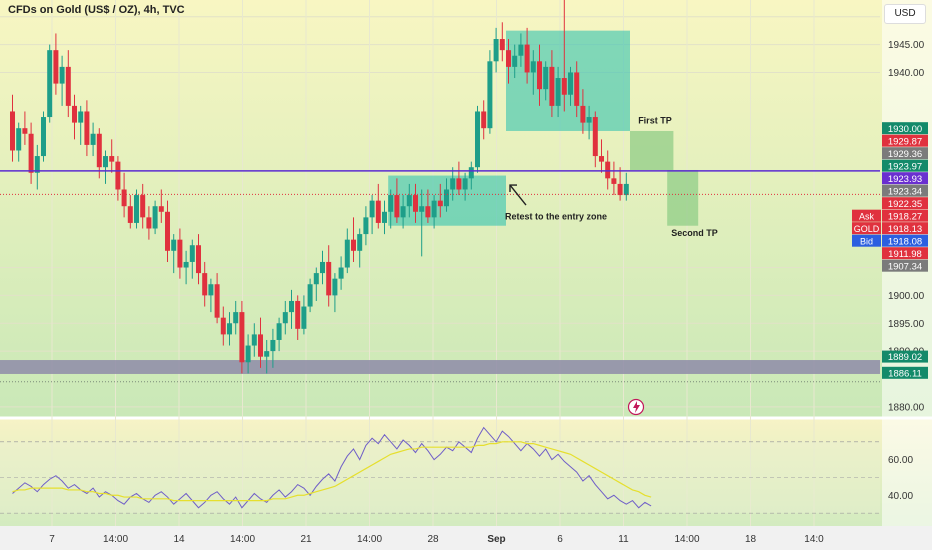  What do you see at coordinates (179, 539) in the screenshot?
I see `time-tick-label: 14` at bounding box center [179, 539].